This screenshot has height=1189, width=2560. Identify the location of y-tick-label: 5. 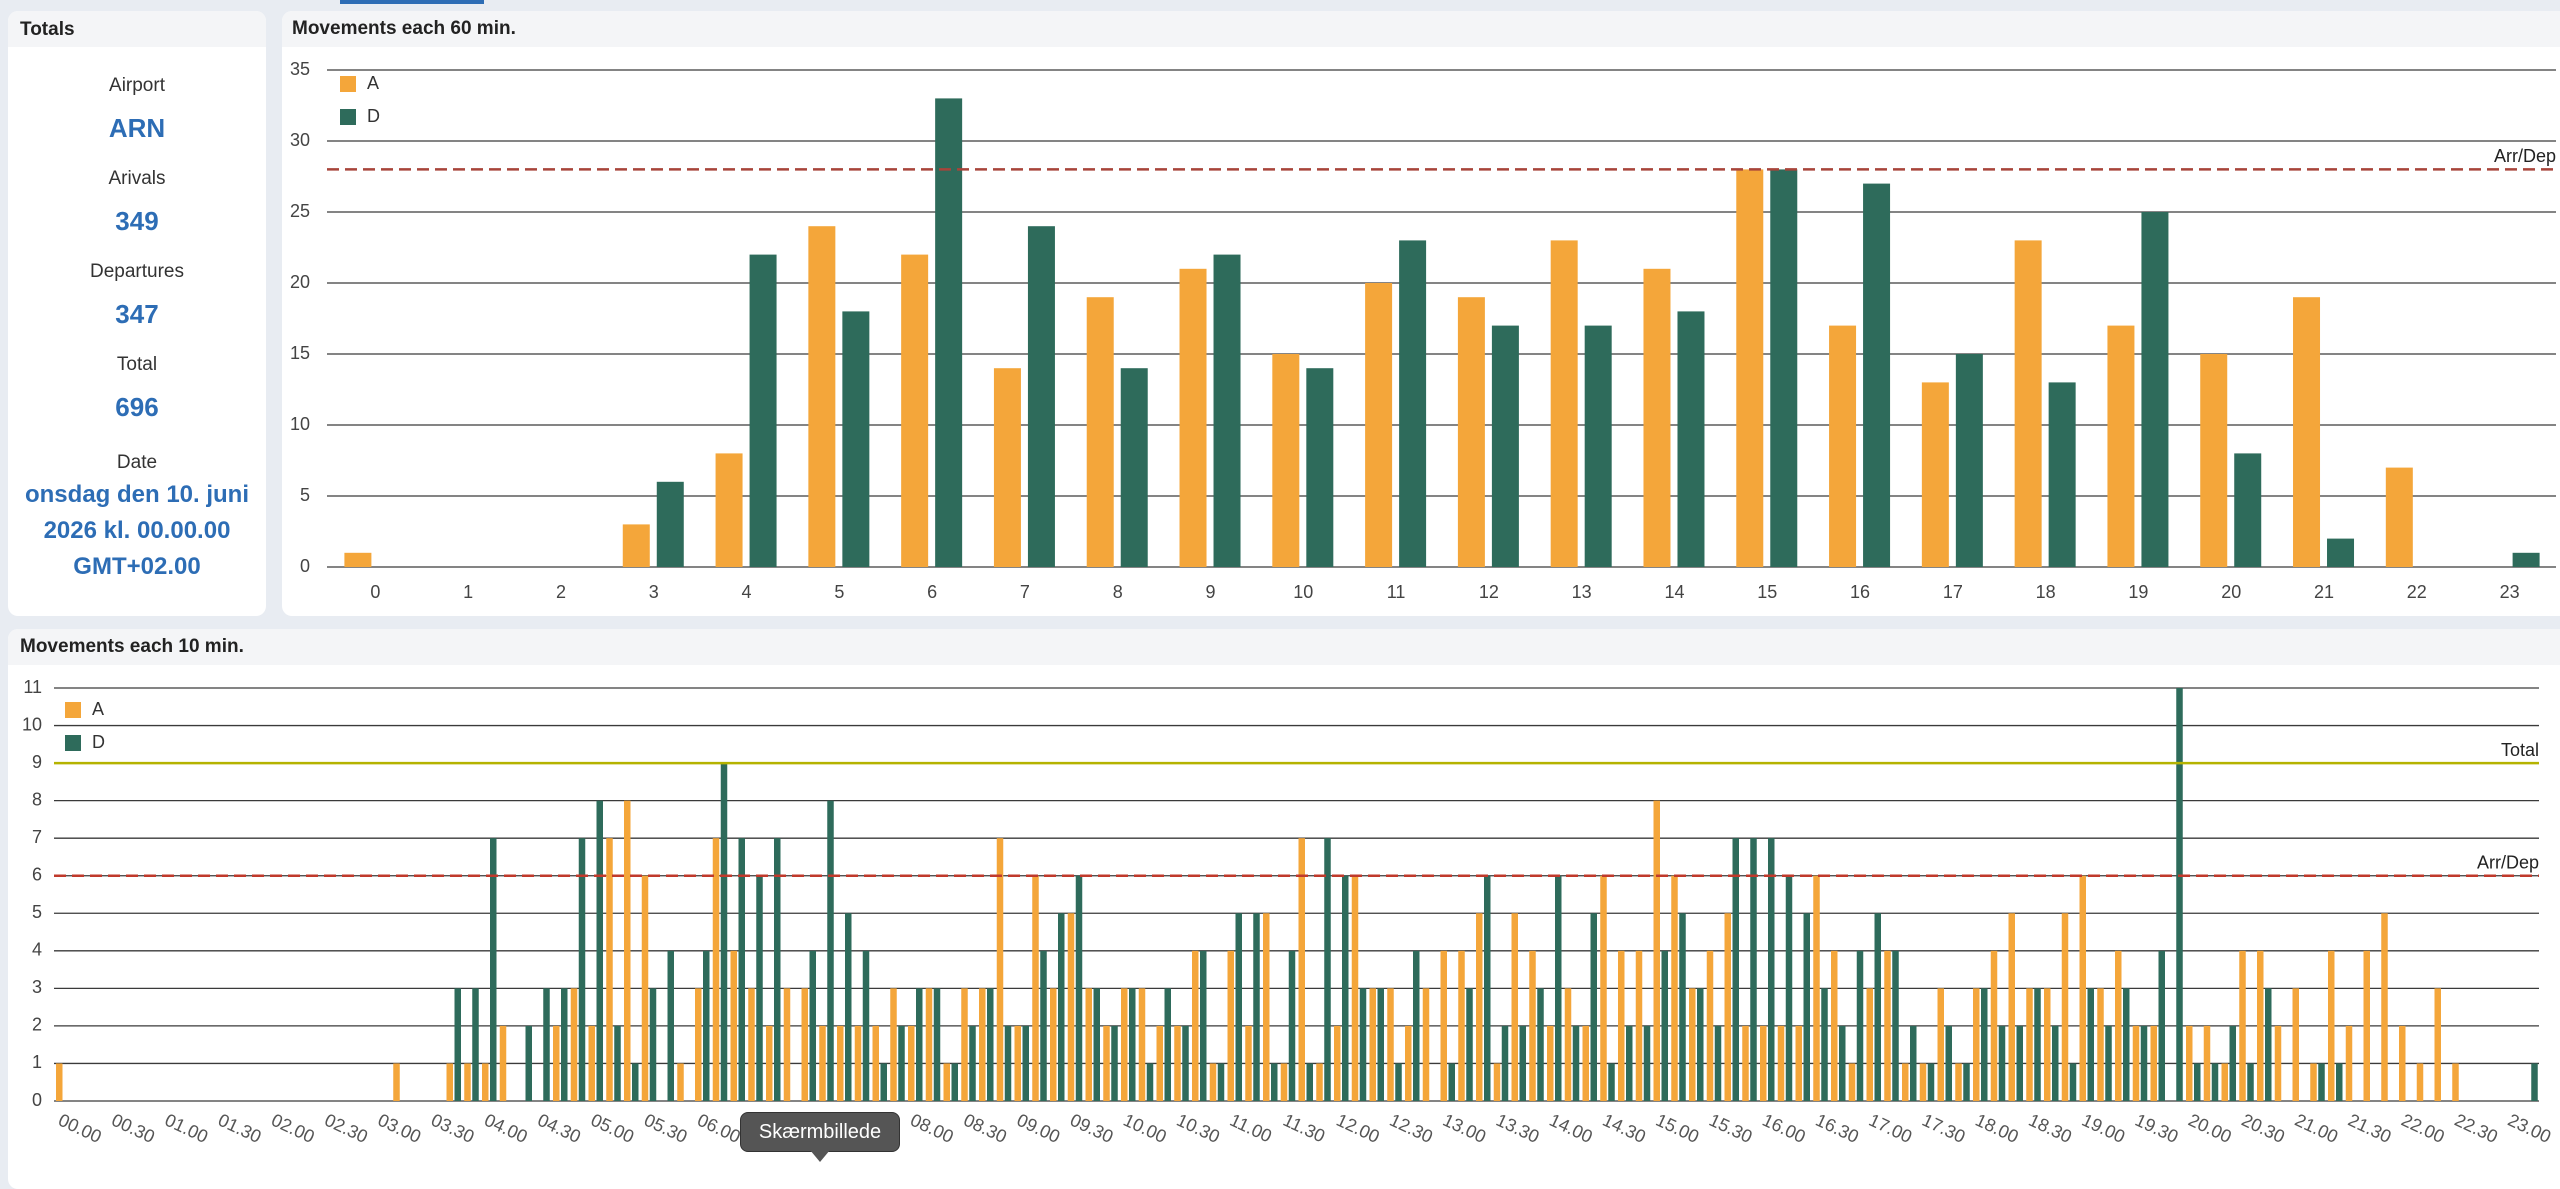
(305, 495).